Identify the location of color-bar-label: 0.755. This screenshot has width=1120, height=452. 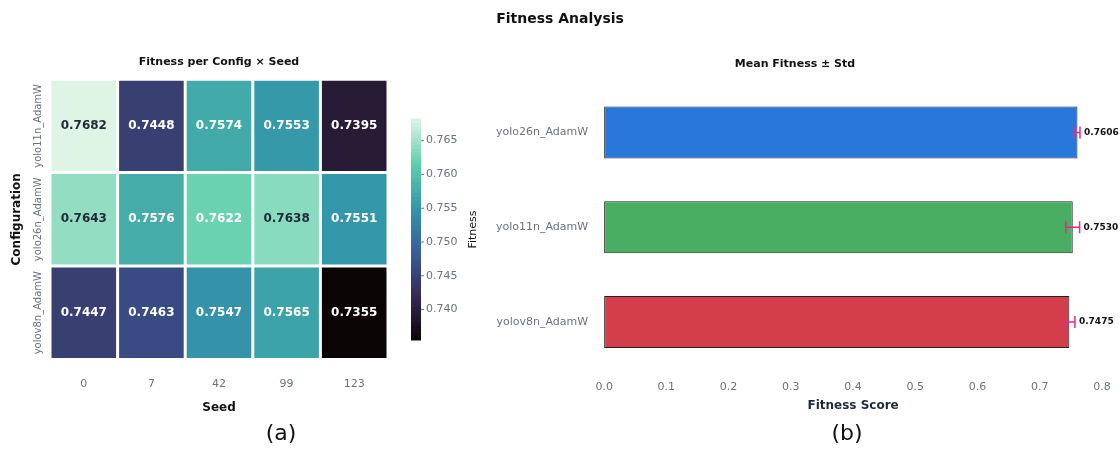
(442, 208).